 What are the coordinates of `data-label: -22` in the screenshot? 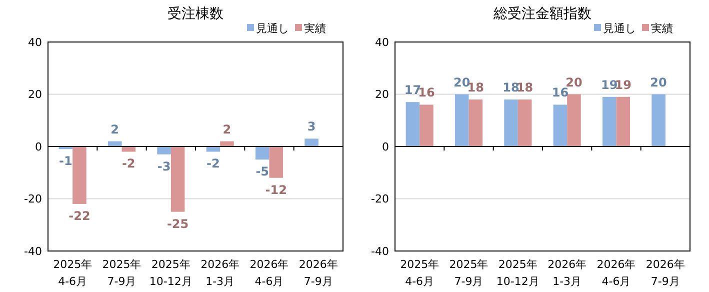 It's located at (79, 215).